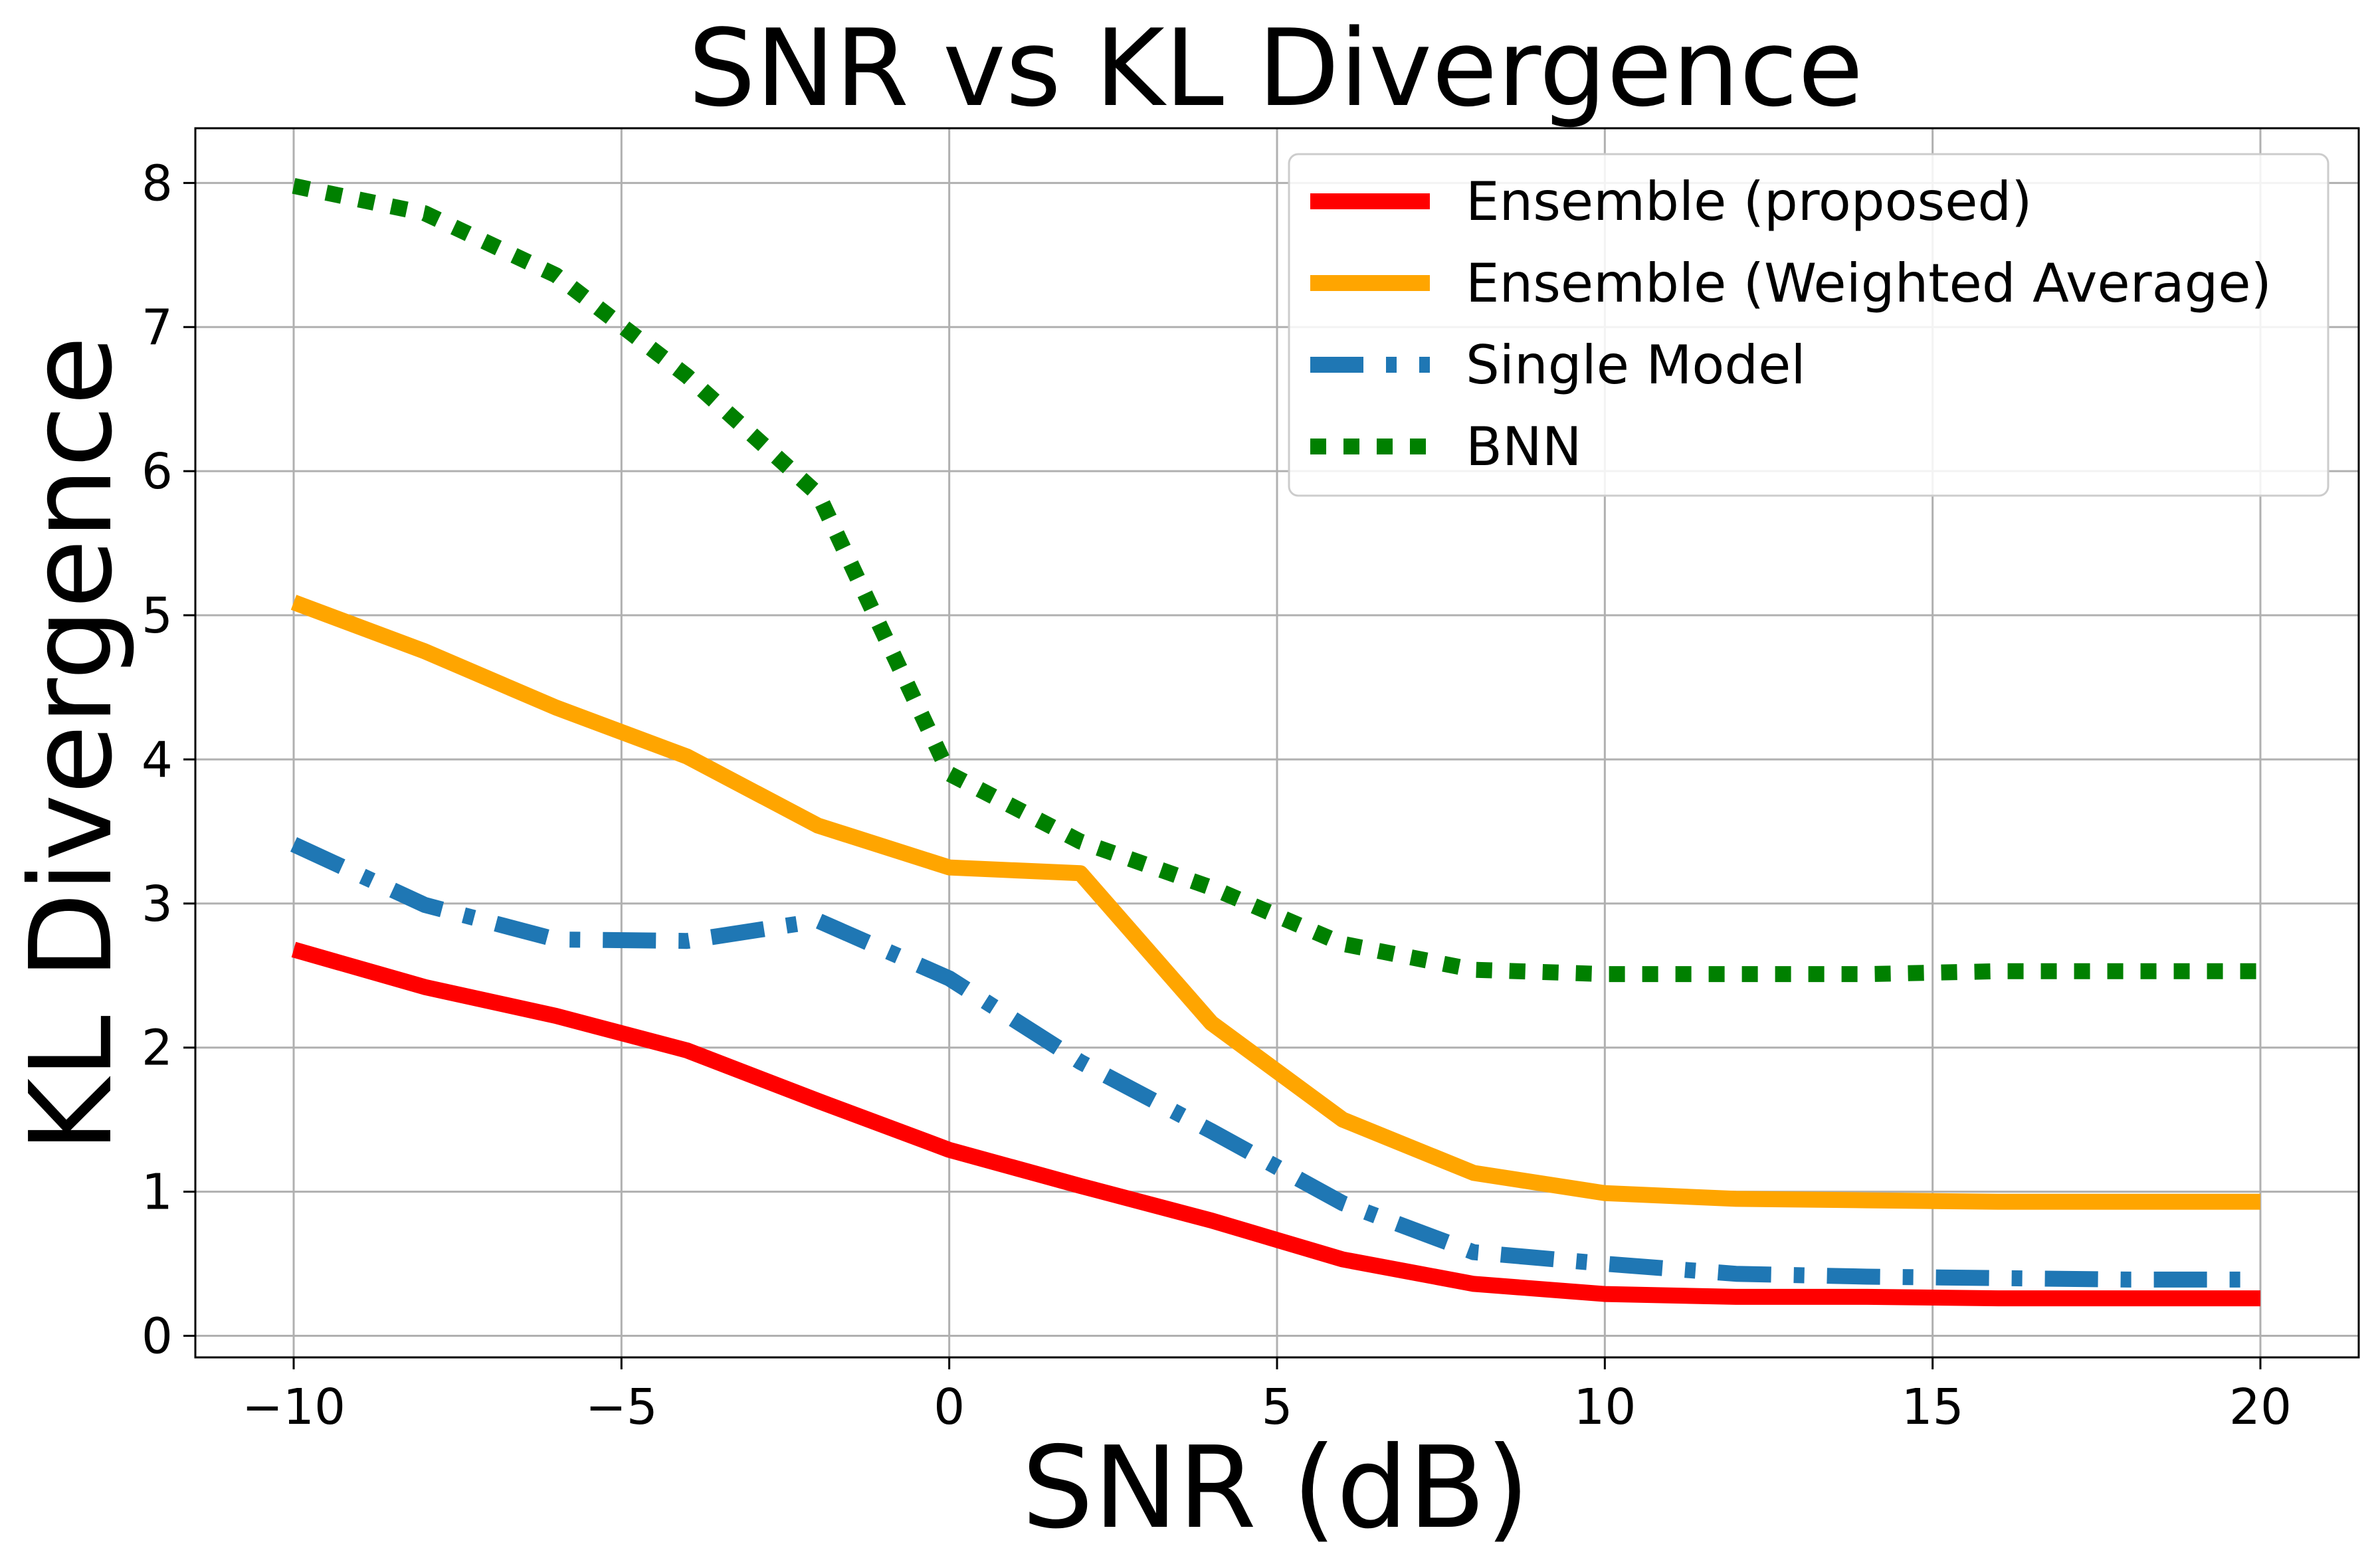  What do you see at coordinates (157, 1336) in the screenshot?
I see `y-tick-label: 0` at bounding box center [157, 1336].